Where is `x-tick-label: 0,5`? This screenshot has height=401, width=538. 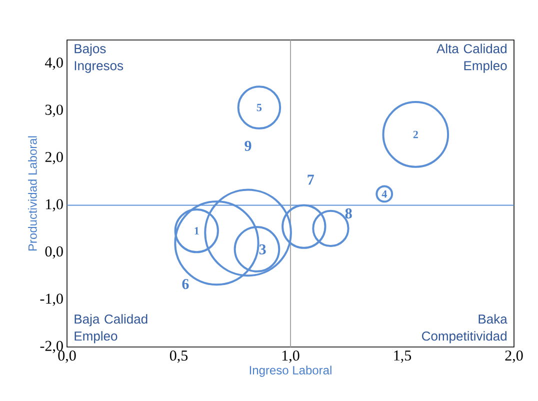
x-tick-label: 0,5 is located at coordinates (179, 356).